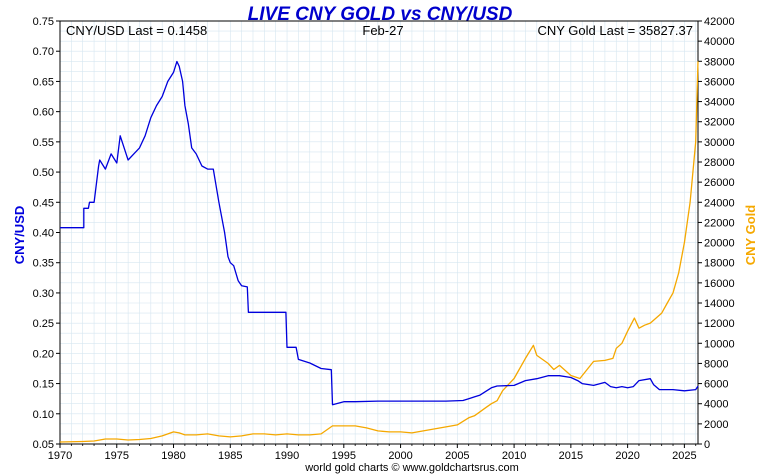 Image resolution: width=760 pixels, height=475 pixels. What do you see at coordinates (627, 456) in the screenshot?
I see `x-tick-label: 2020` at bounding box center [627, 456].